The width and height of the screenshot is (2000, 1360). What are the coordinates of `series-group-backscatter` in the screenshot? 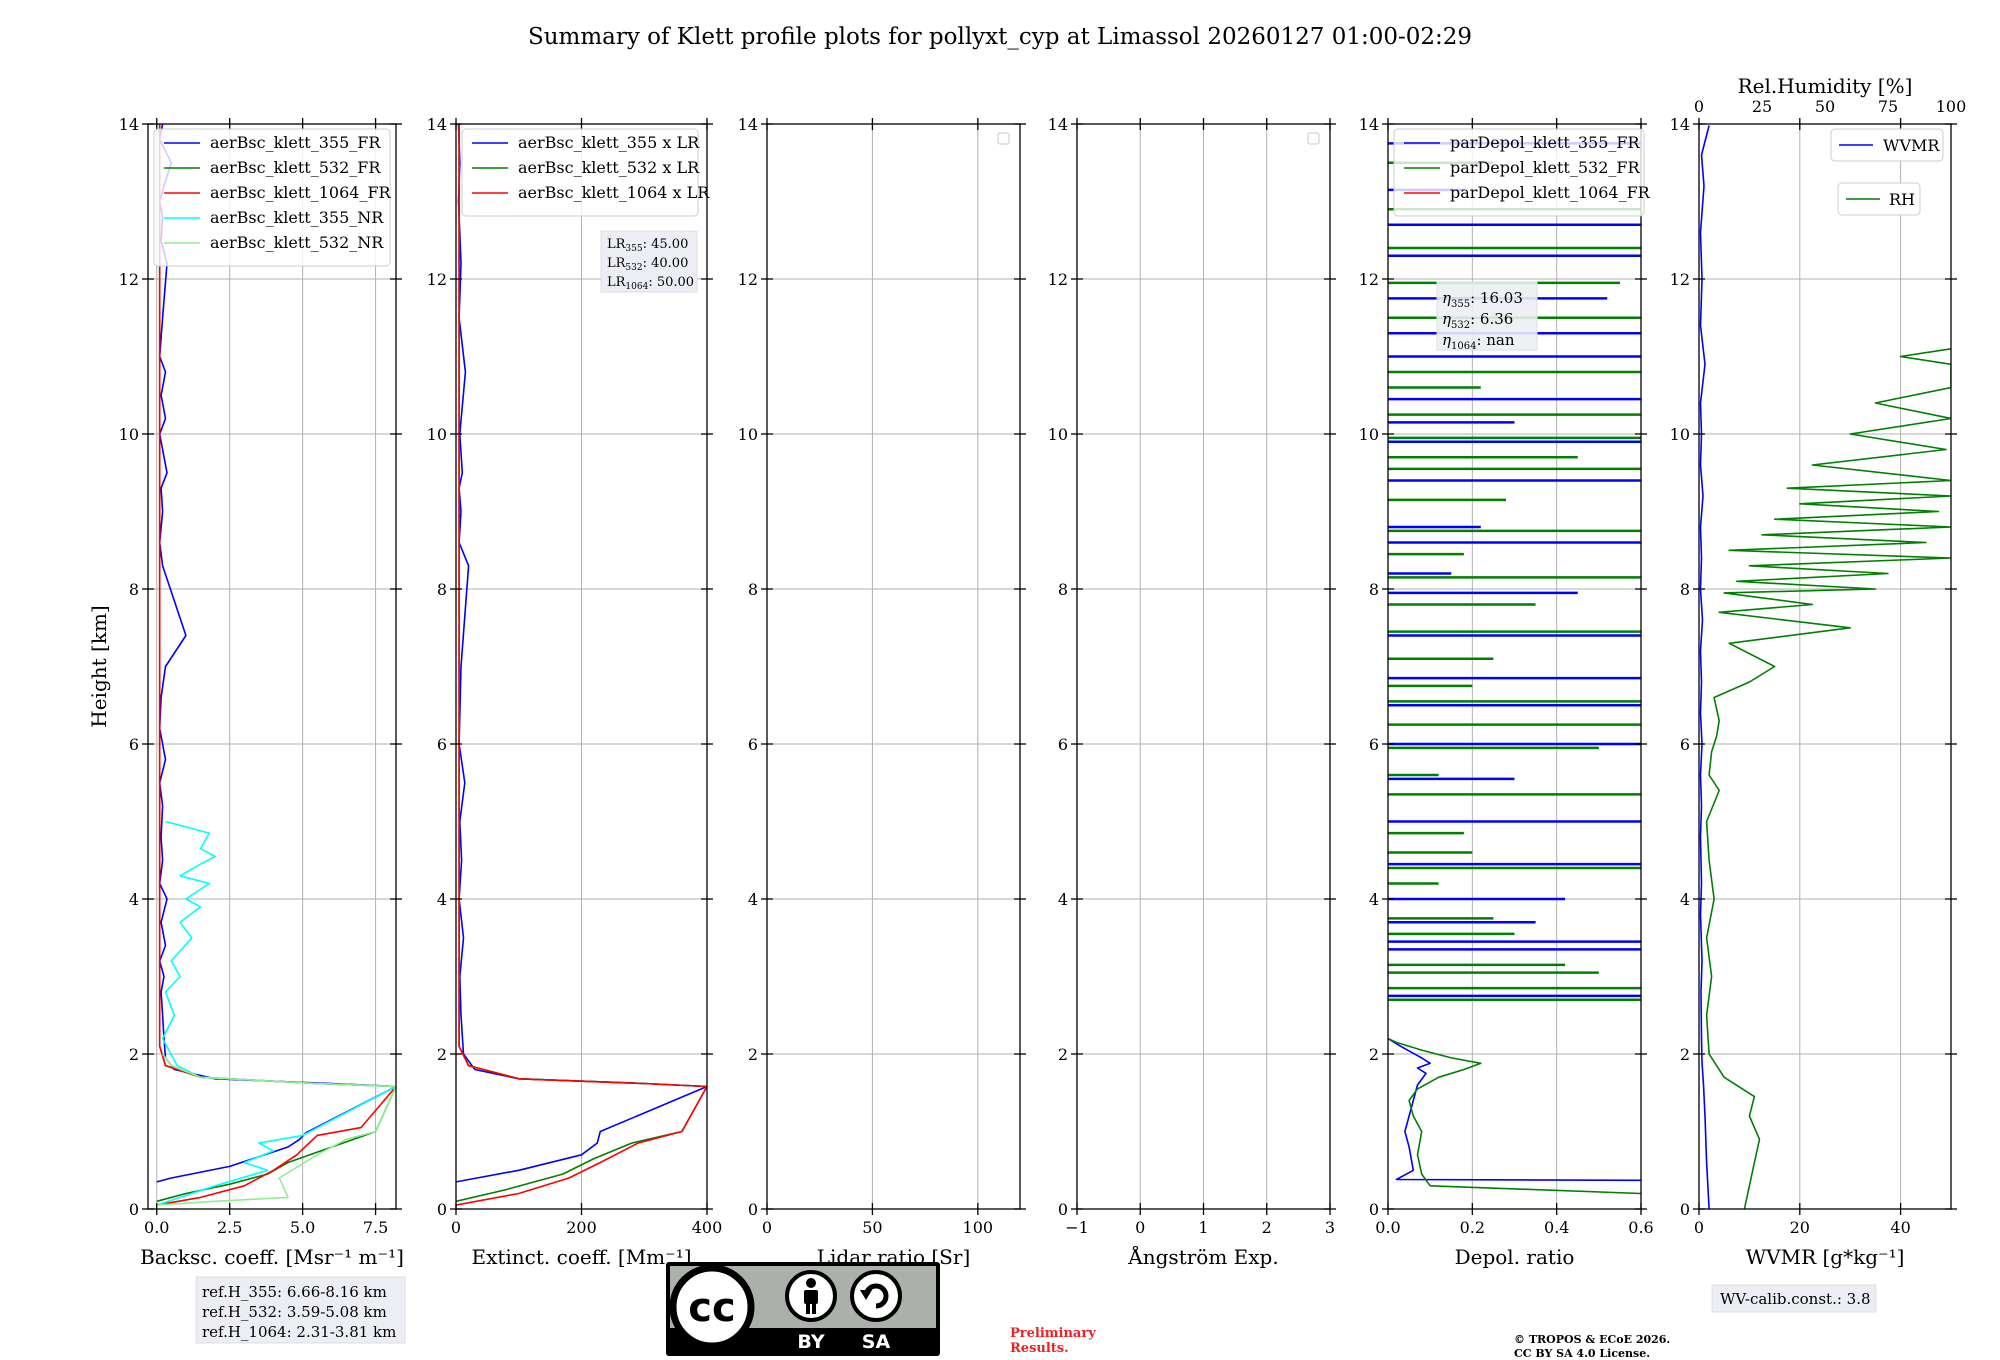 It's located at (276, 665).